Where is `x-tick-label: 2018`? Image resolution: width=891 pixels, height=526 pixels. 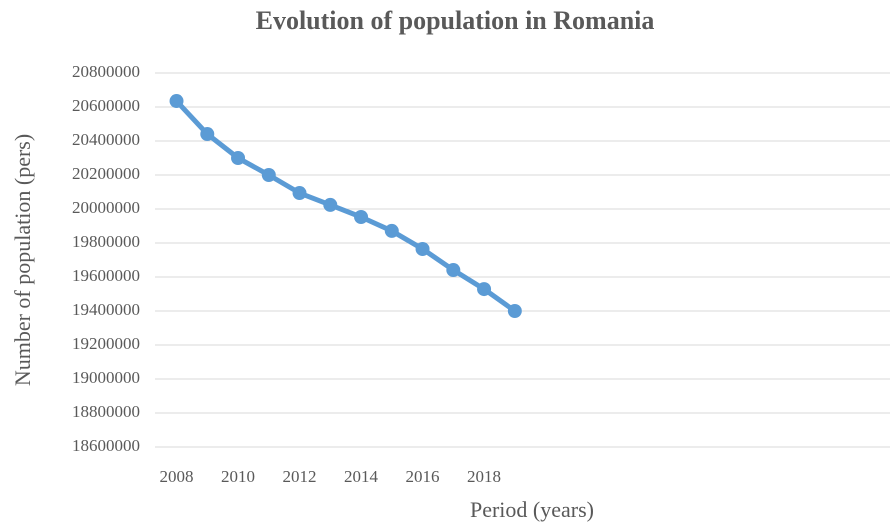
x-tick-label: 2018 is located at coordinates (484, 476).